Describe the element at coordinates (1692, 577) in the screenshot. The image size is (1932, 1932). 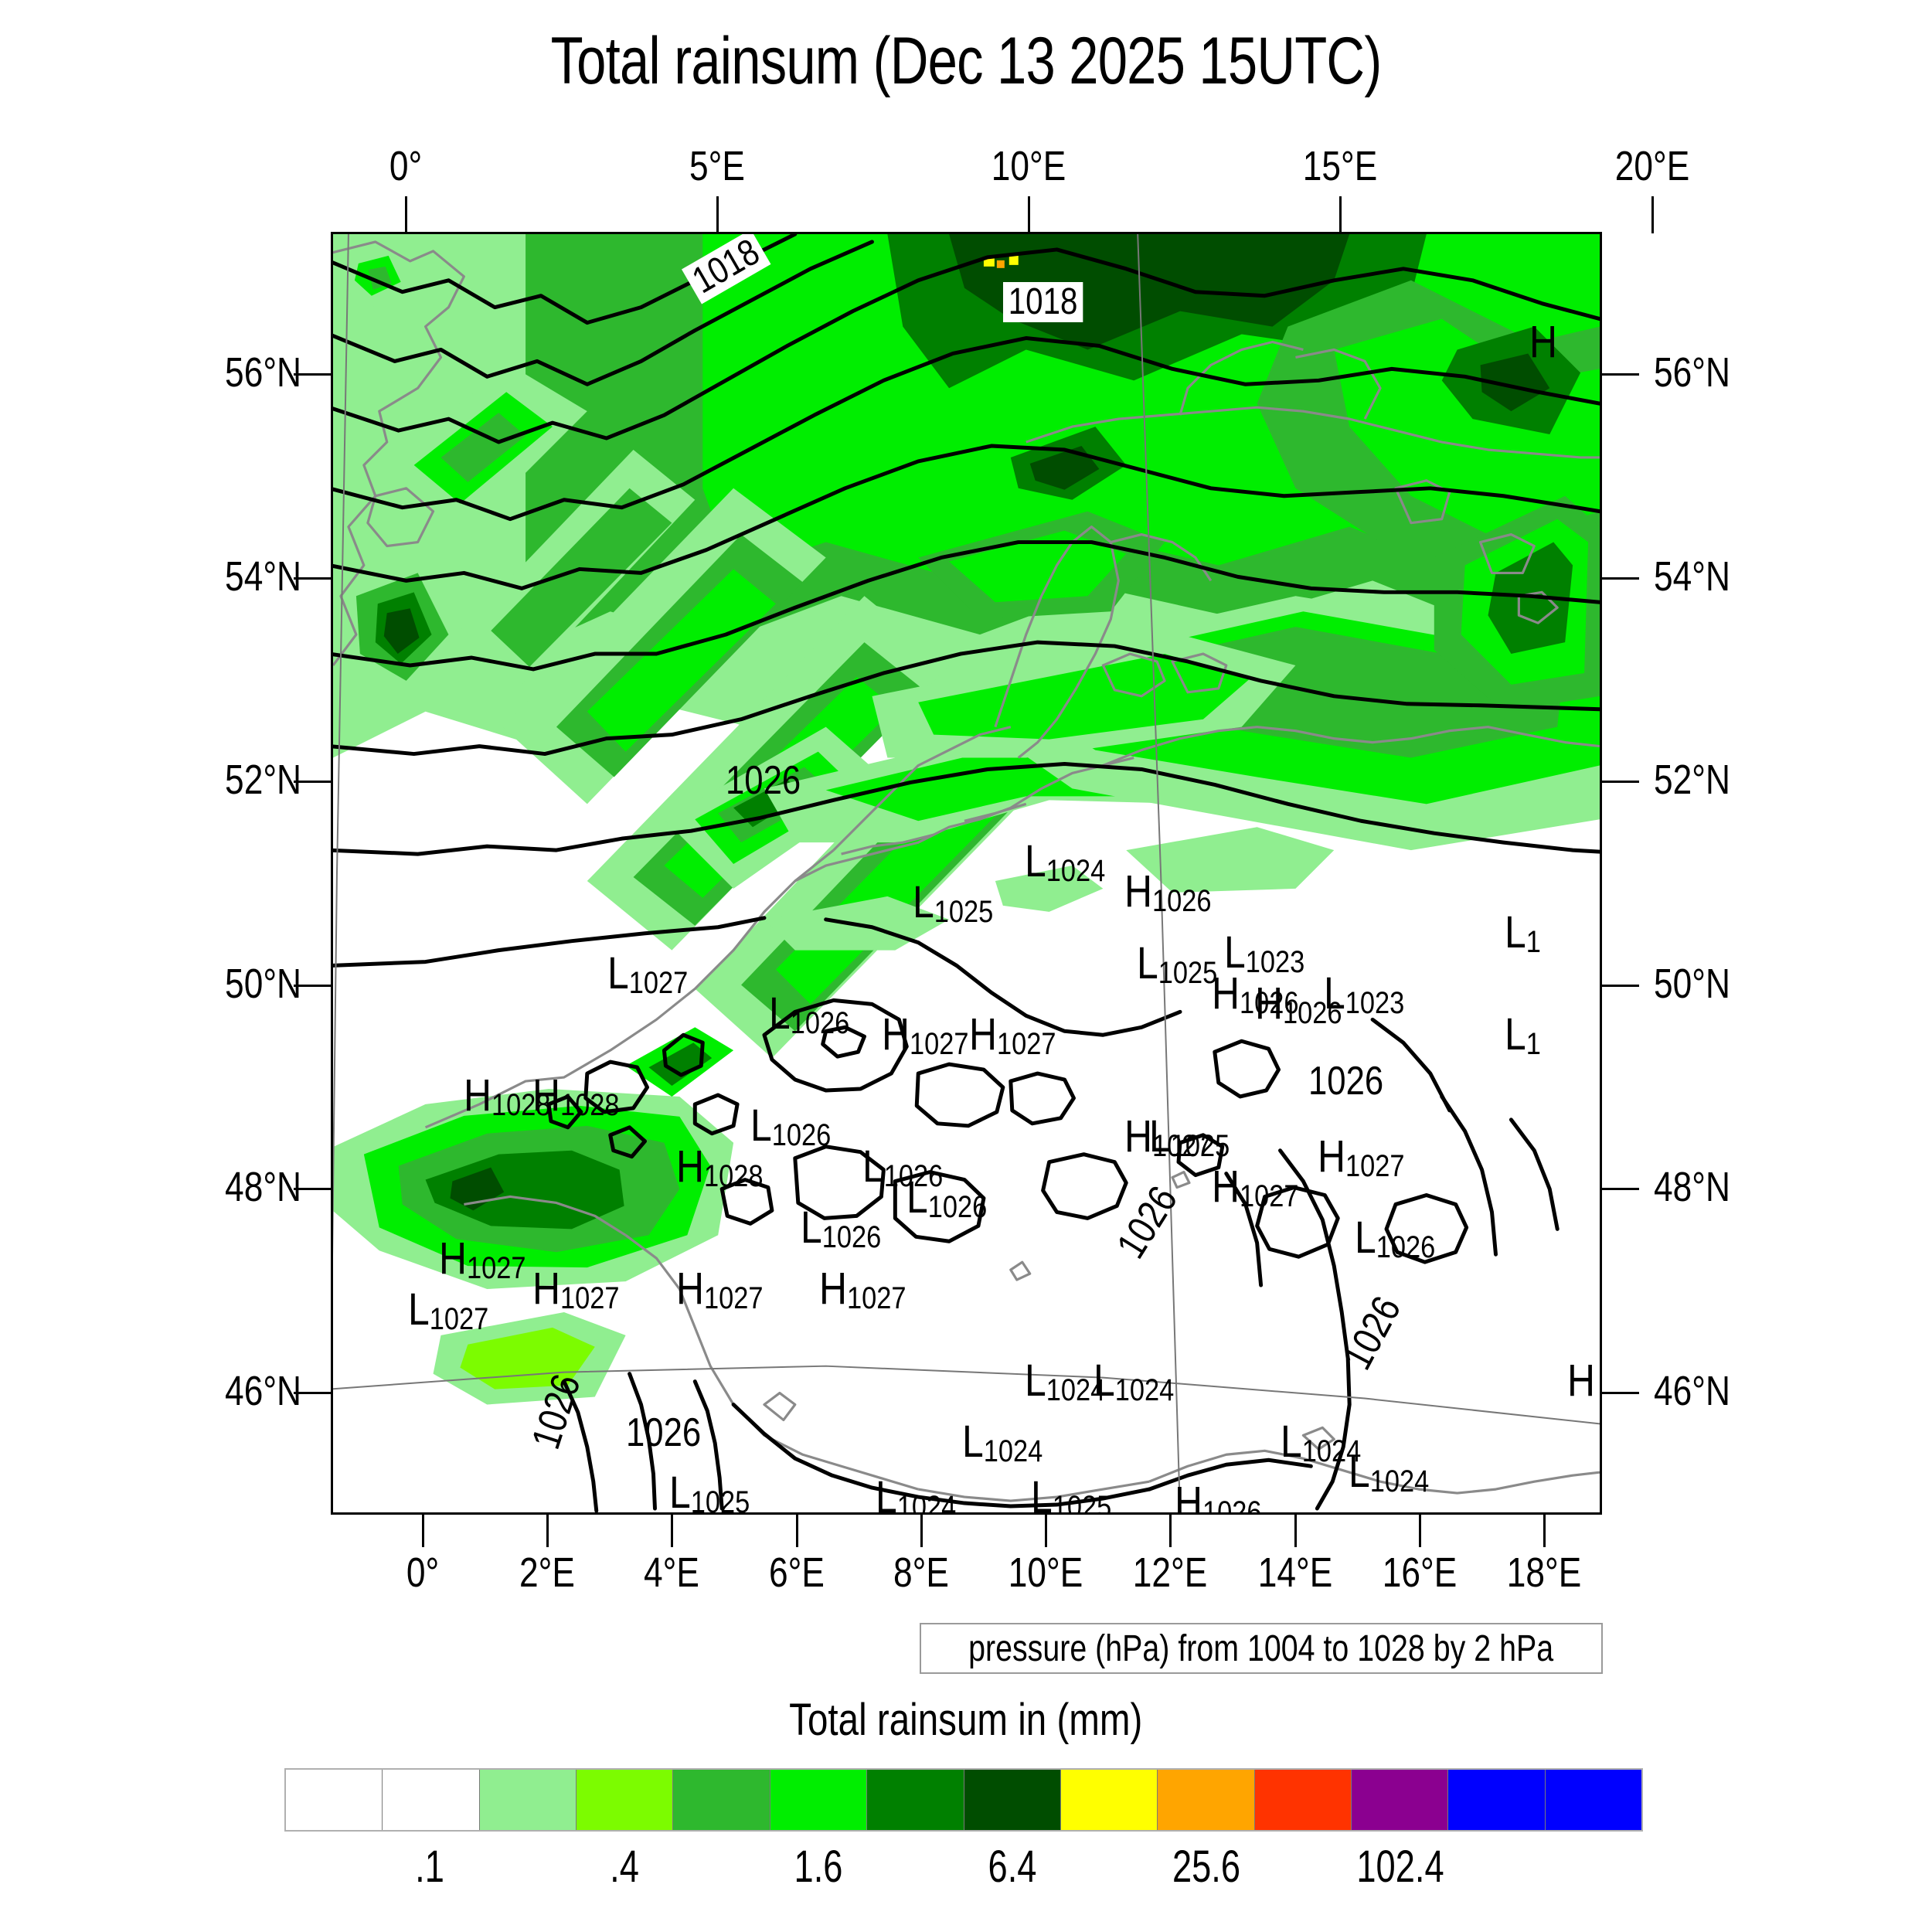
I see `right-lat-tick-1: 54°N` at that location.